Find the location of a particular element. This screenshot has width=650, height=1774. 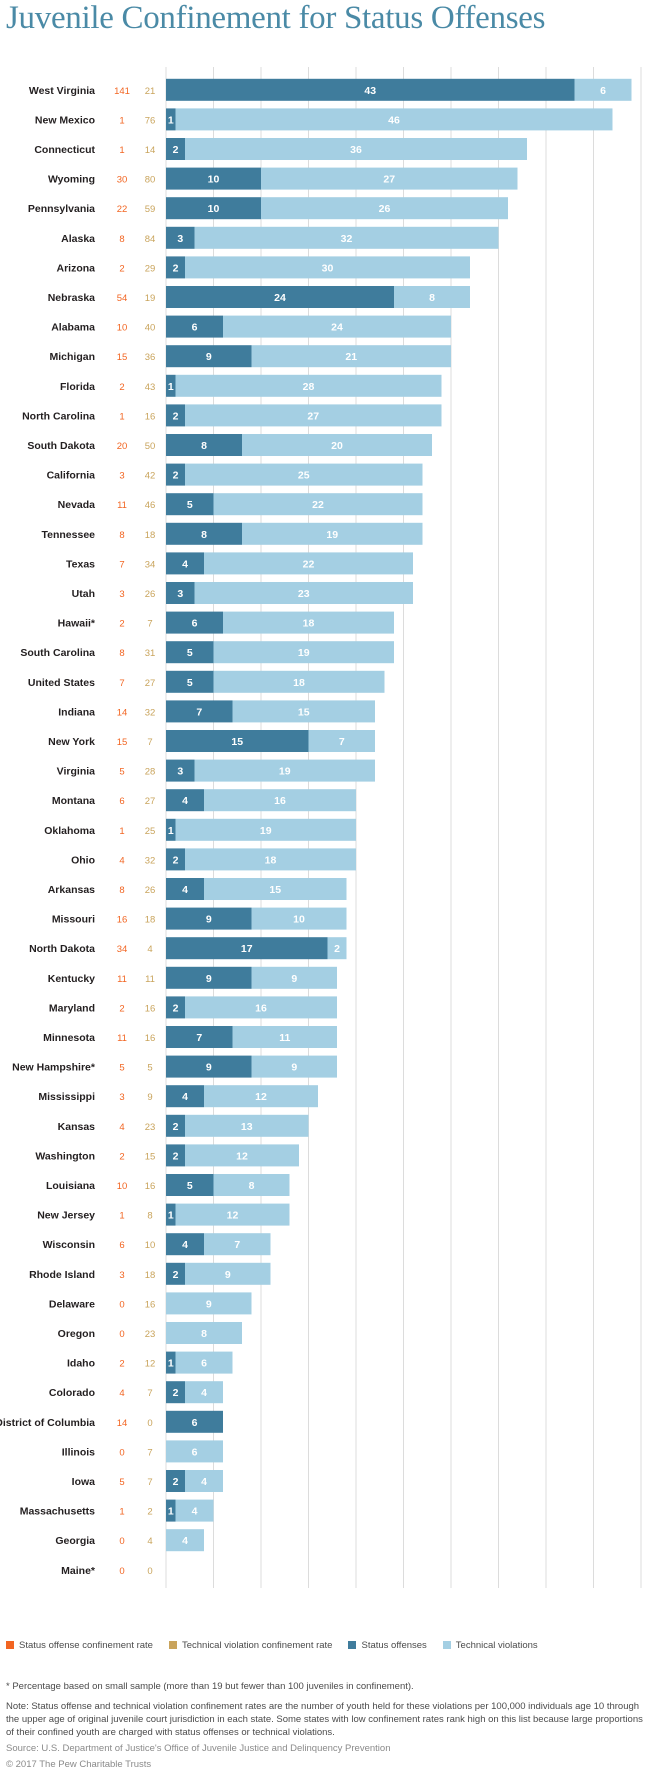

status-rate-label: 30 is located at coordinates (122, 180).